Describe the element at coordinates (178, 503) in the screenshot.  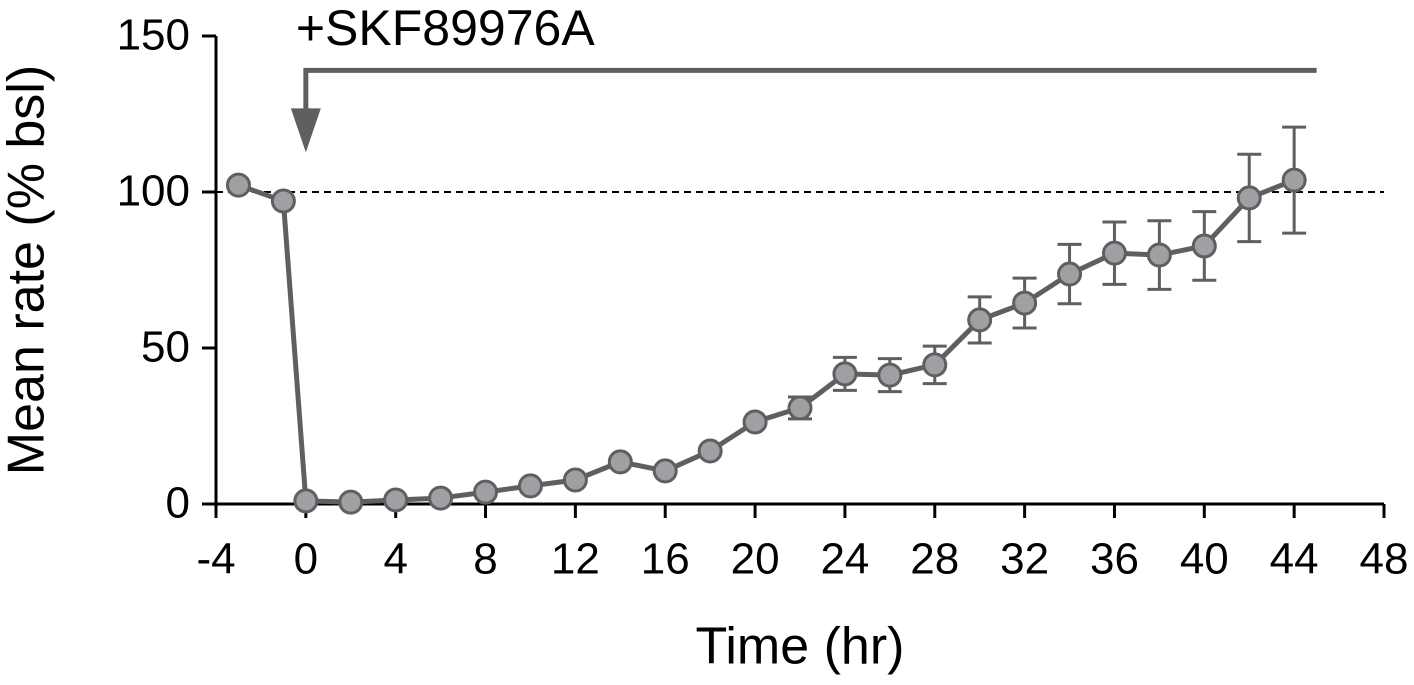
I see `y-tick-label: 0` at that location.